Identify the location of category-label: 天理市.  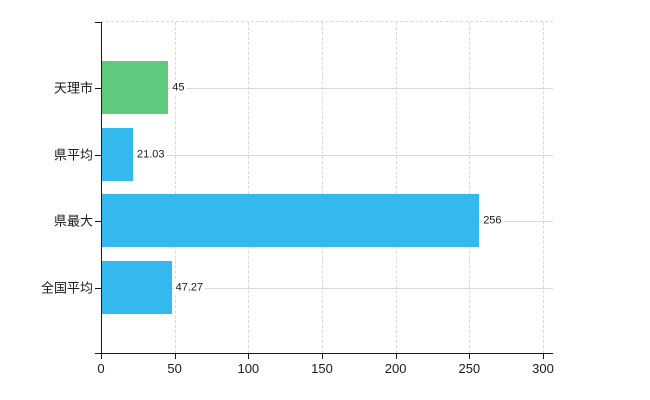
(73, 88).